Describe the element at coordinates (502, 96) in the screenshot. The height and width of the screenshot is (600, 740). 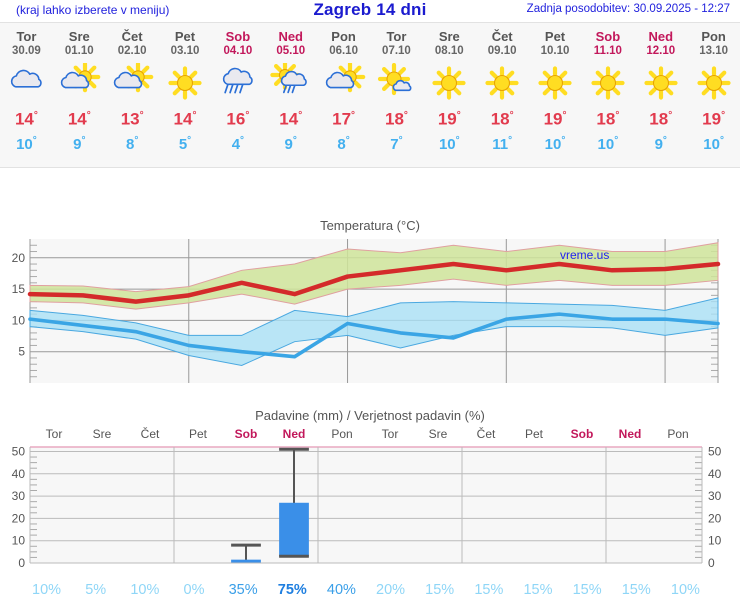
I see `forecast-day-column: Čet 09.10 18° 11°` at that location.